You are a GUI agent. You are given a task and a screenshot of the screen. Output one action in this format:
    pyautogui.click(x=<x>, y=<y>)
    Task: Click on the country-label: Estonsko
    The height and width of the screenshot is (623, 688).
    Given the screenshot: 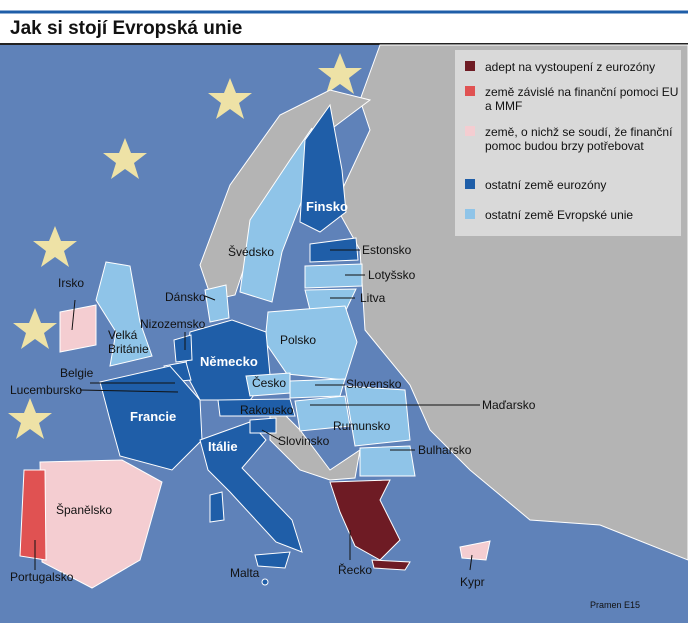 What is the action you would take?
    pyautogui.click(x=387, y=250)
    